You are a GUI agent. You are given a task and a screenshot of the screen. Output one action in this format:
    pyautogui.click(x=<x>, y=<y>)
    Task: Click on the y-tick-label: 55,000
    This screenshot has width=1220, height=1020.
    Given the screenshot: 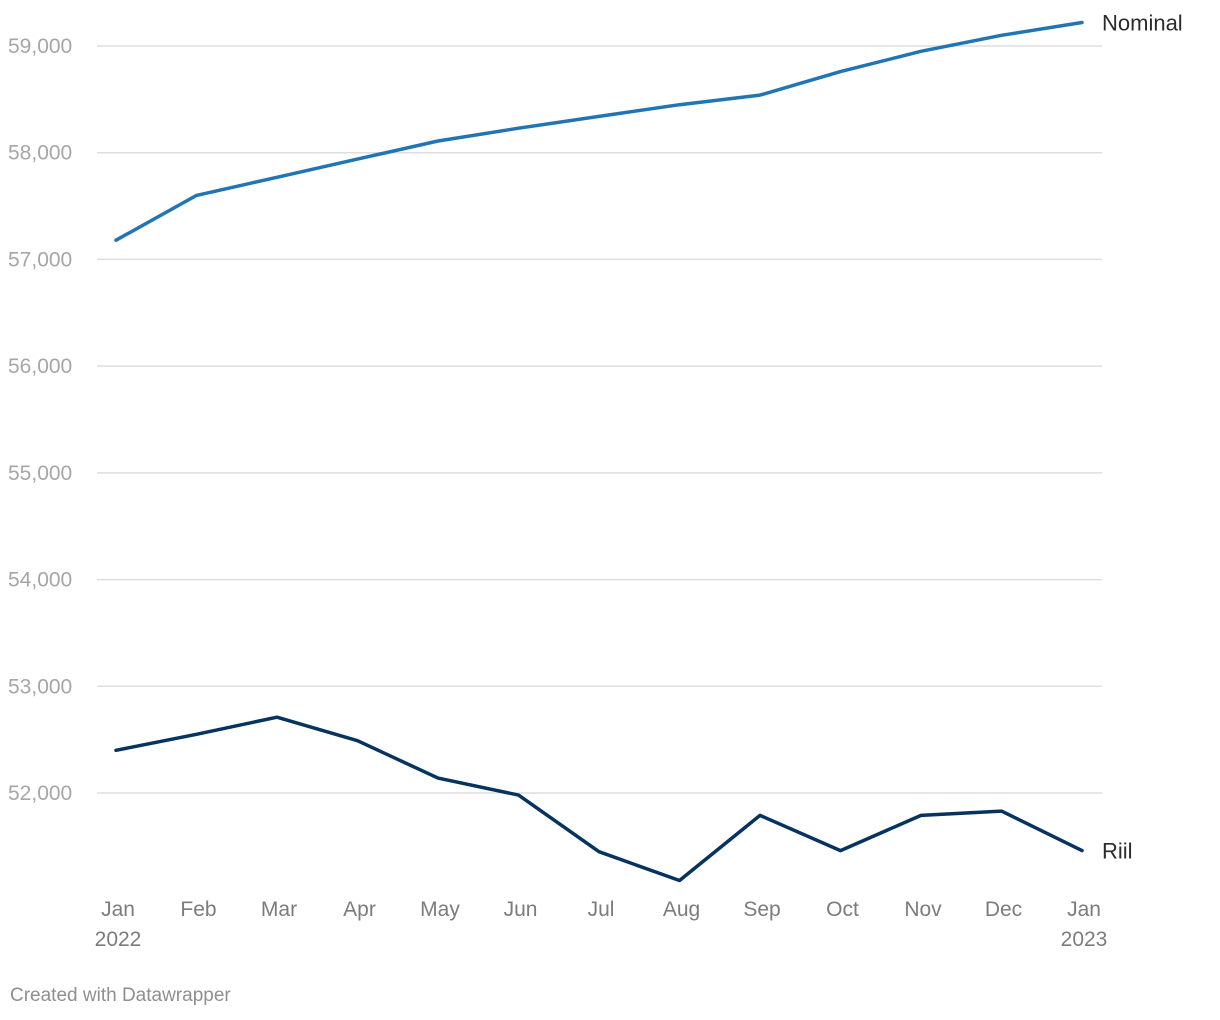 What is the action you would take?
    pyautogui.click(x=40, y=473)
    